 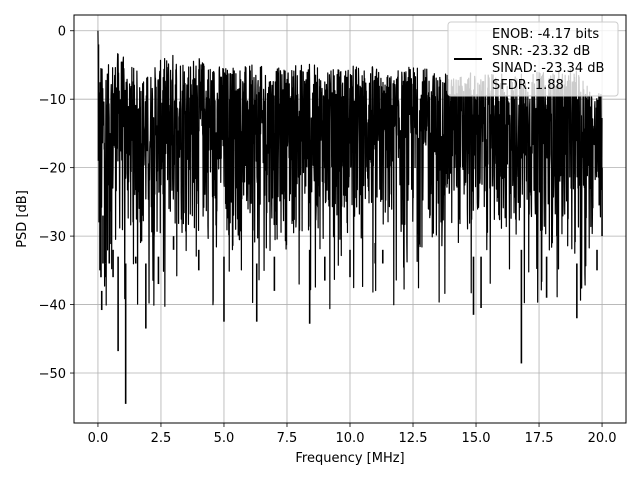 I want to click on legend-entry-sinad: SINAD: -23.34 dB, so click(x=548, y=68).